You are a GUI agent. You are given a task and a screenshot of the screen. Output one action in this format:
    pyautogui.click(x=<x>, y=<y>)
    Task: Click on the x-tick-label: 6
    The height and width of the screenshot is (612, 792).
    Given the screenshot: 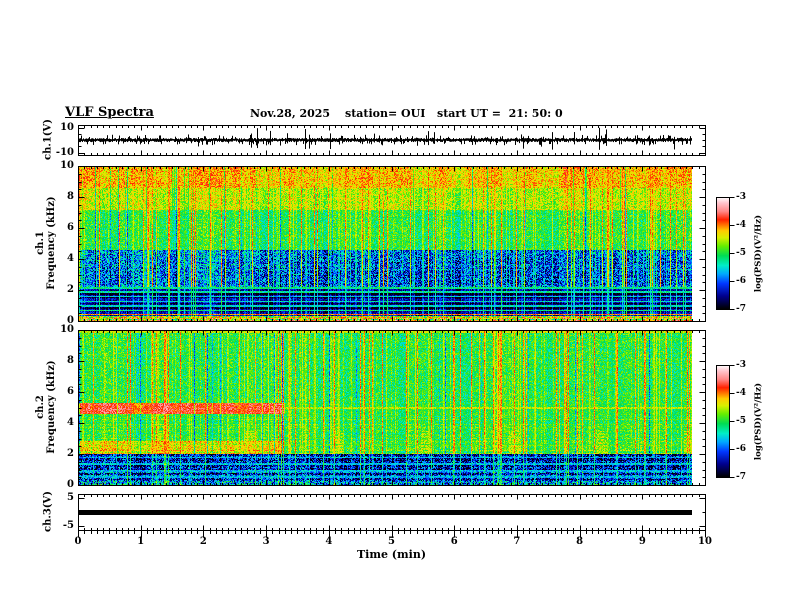 What is the action you would take?
    pyautogui.click(x=454, y=541)
    